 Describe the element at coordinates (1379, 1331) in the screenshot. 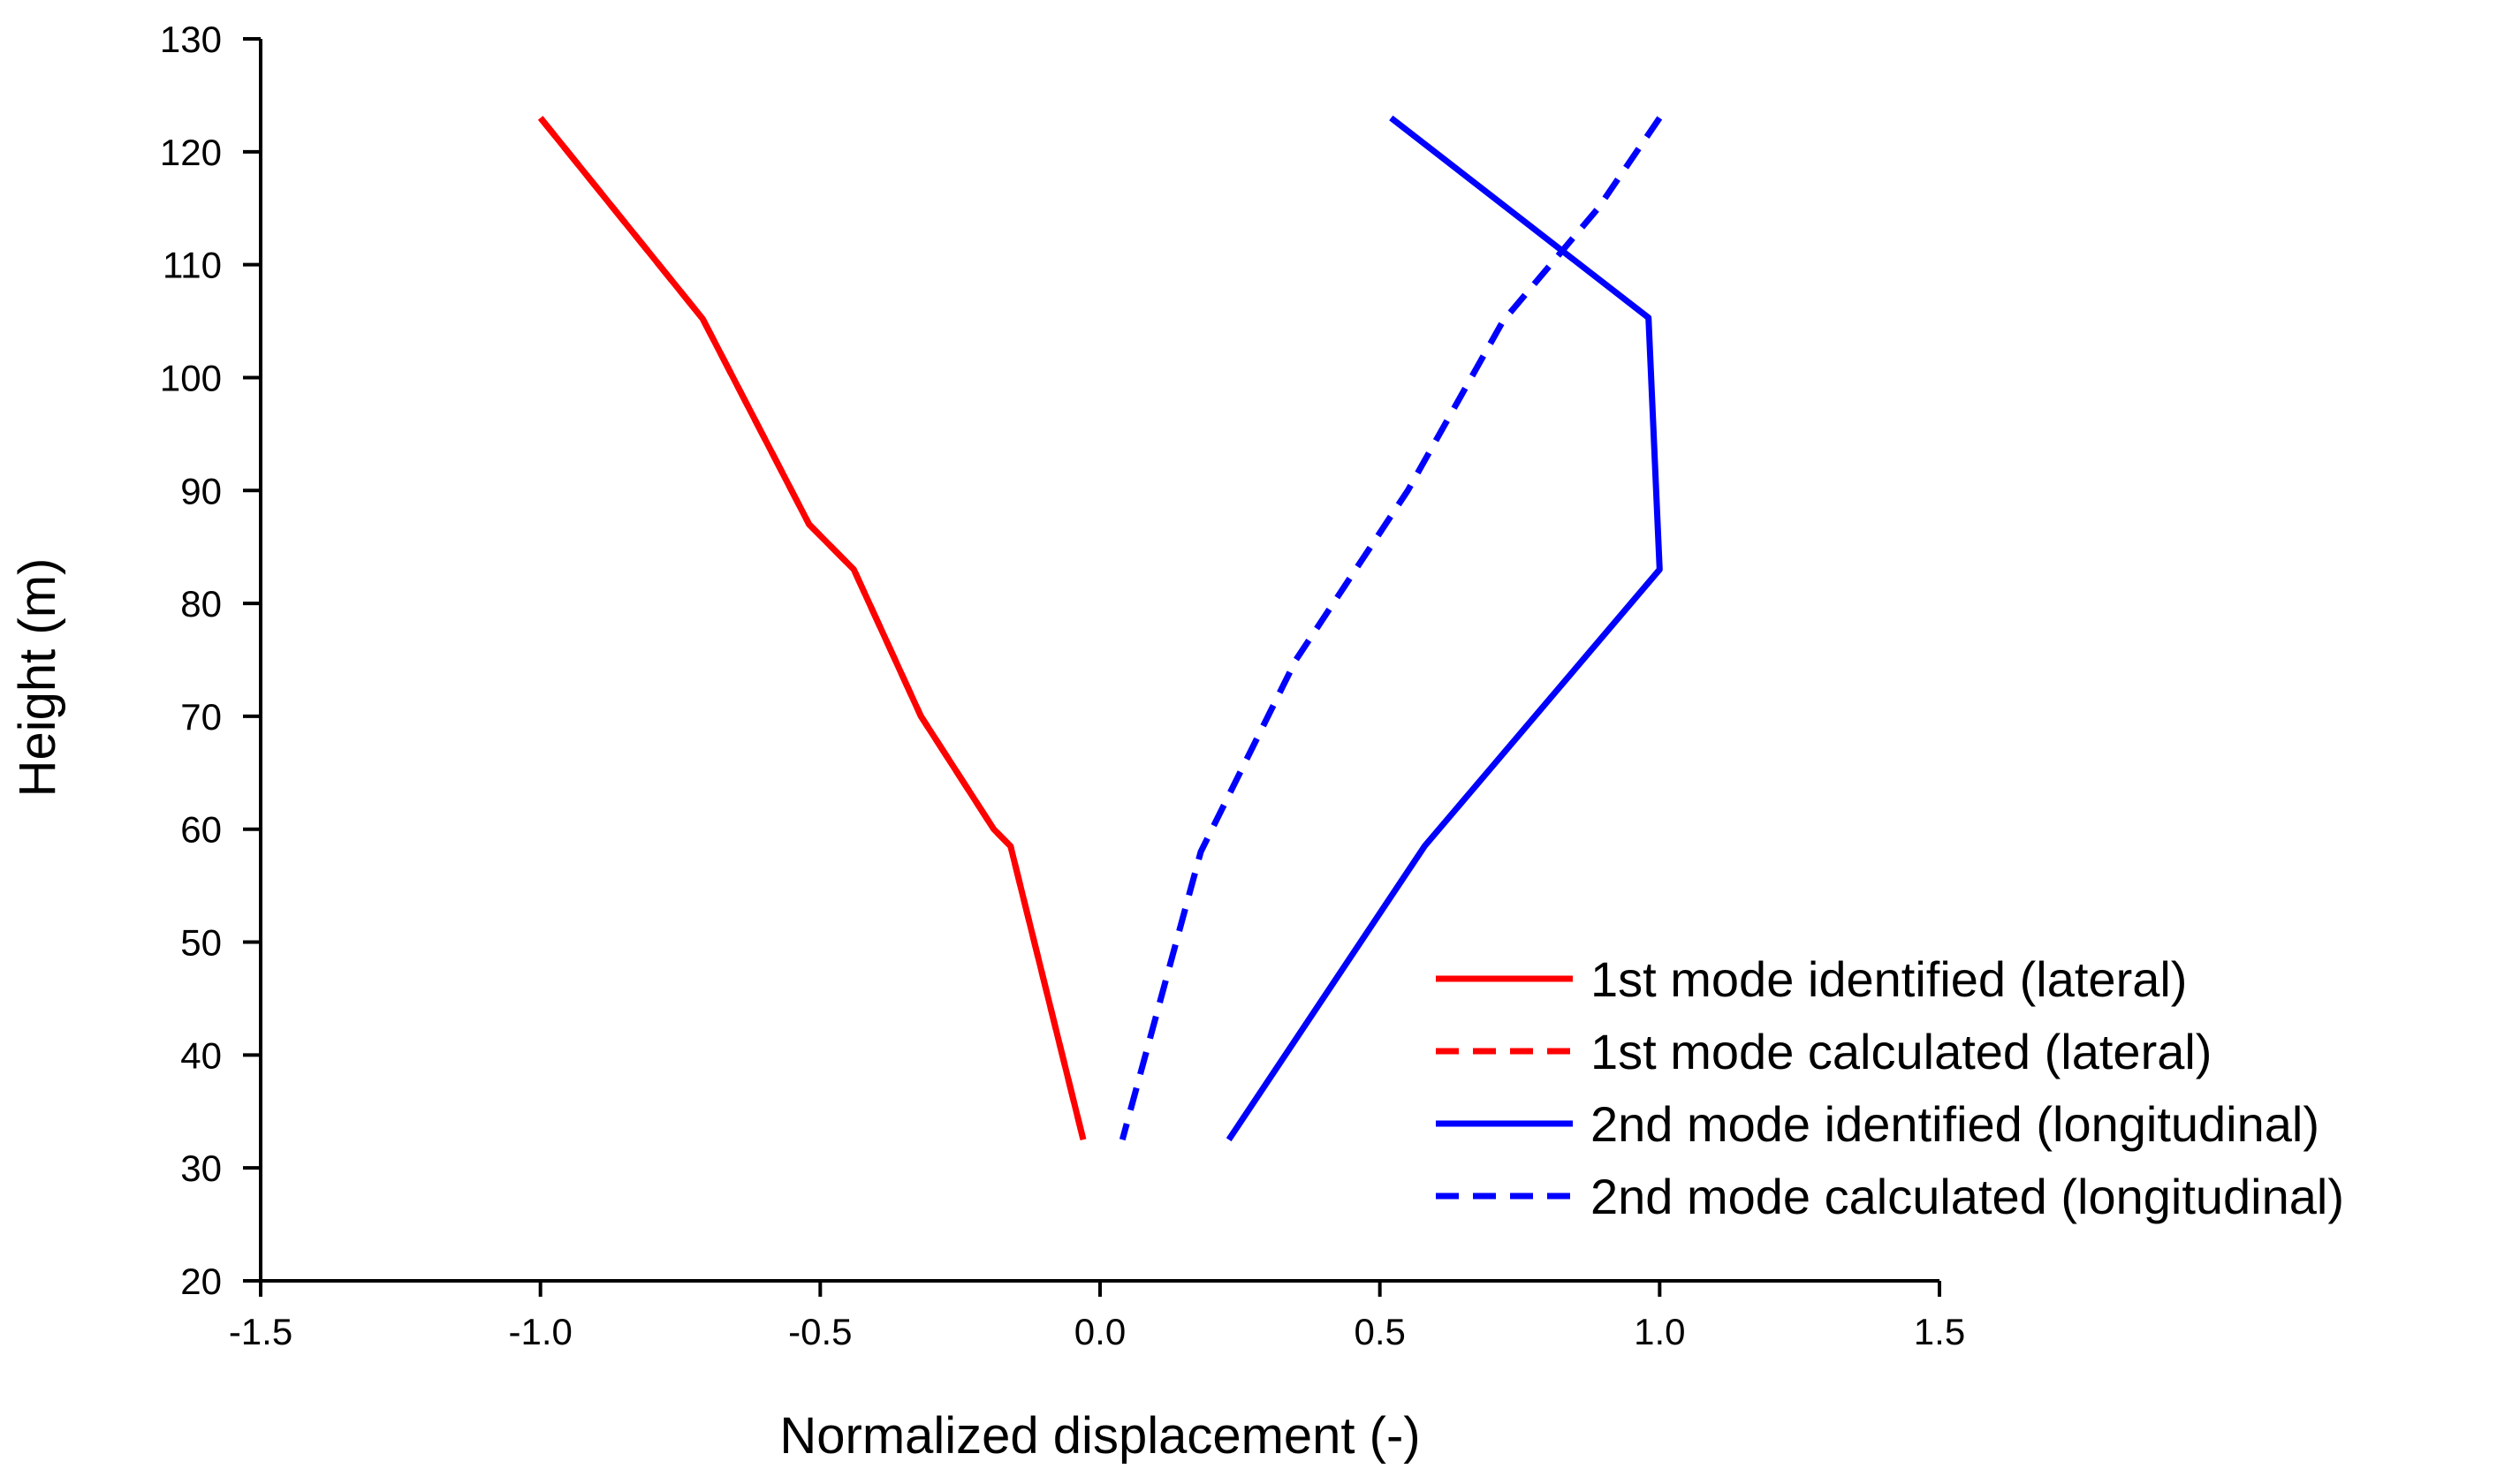

I see `x-tick-label: 0.5` at that location.